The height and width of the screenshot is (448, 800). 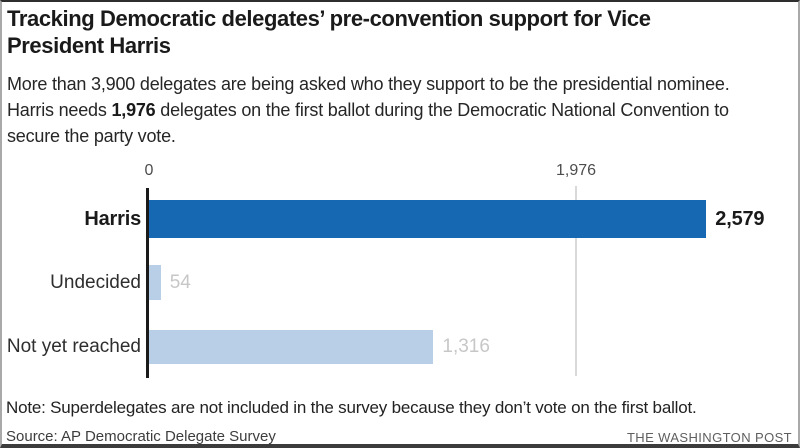 I want to click on category-label-harris: Harris, so click(x=112, y=218).